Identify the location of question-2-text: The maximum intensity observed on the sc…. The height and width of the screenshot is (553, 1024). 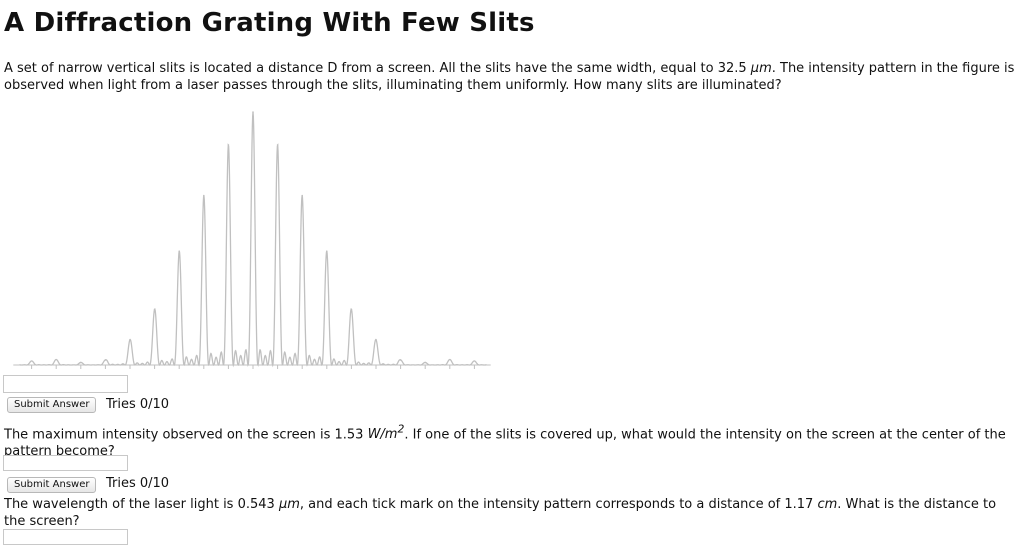
(511, 440).